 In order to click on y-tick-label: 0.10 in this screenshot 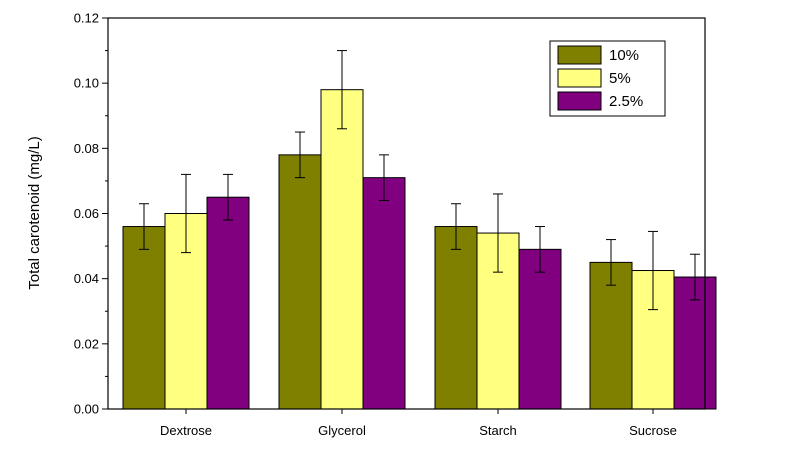, I will do `click(86, 83)`.